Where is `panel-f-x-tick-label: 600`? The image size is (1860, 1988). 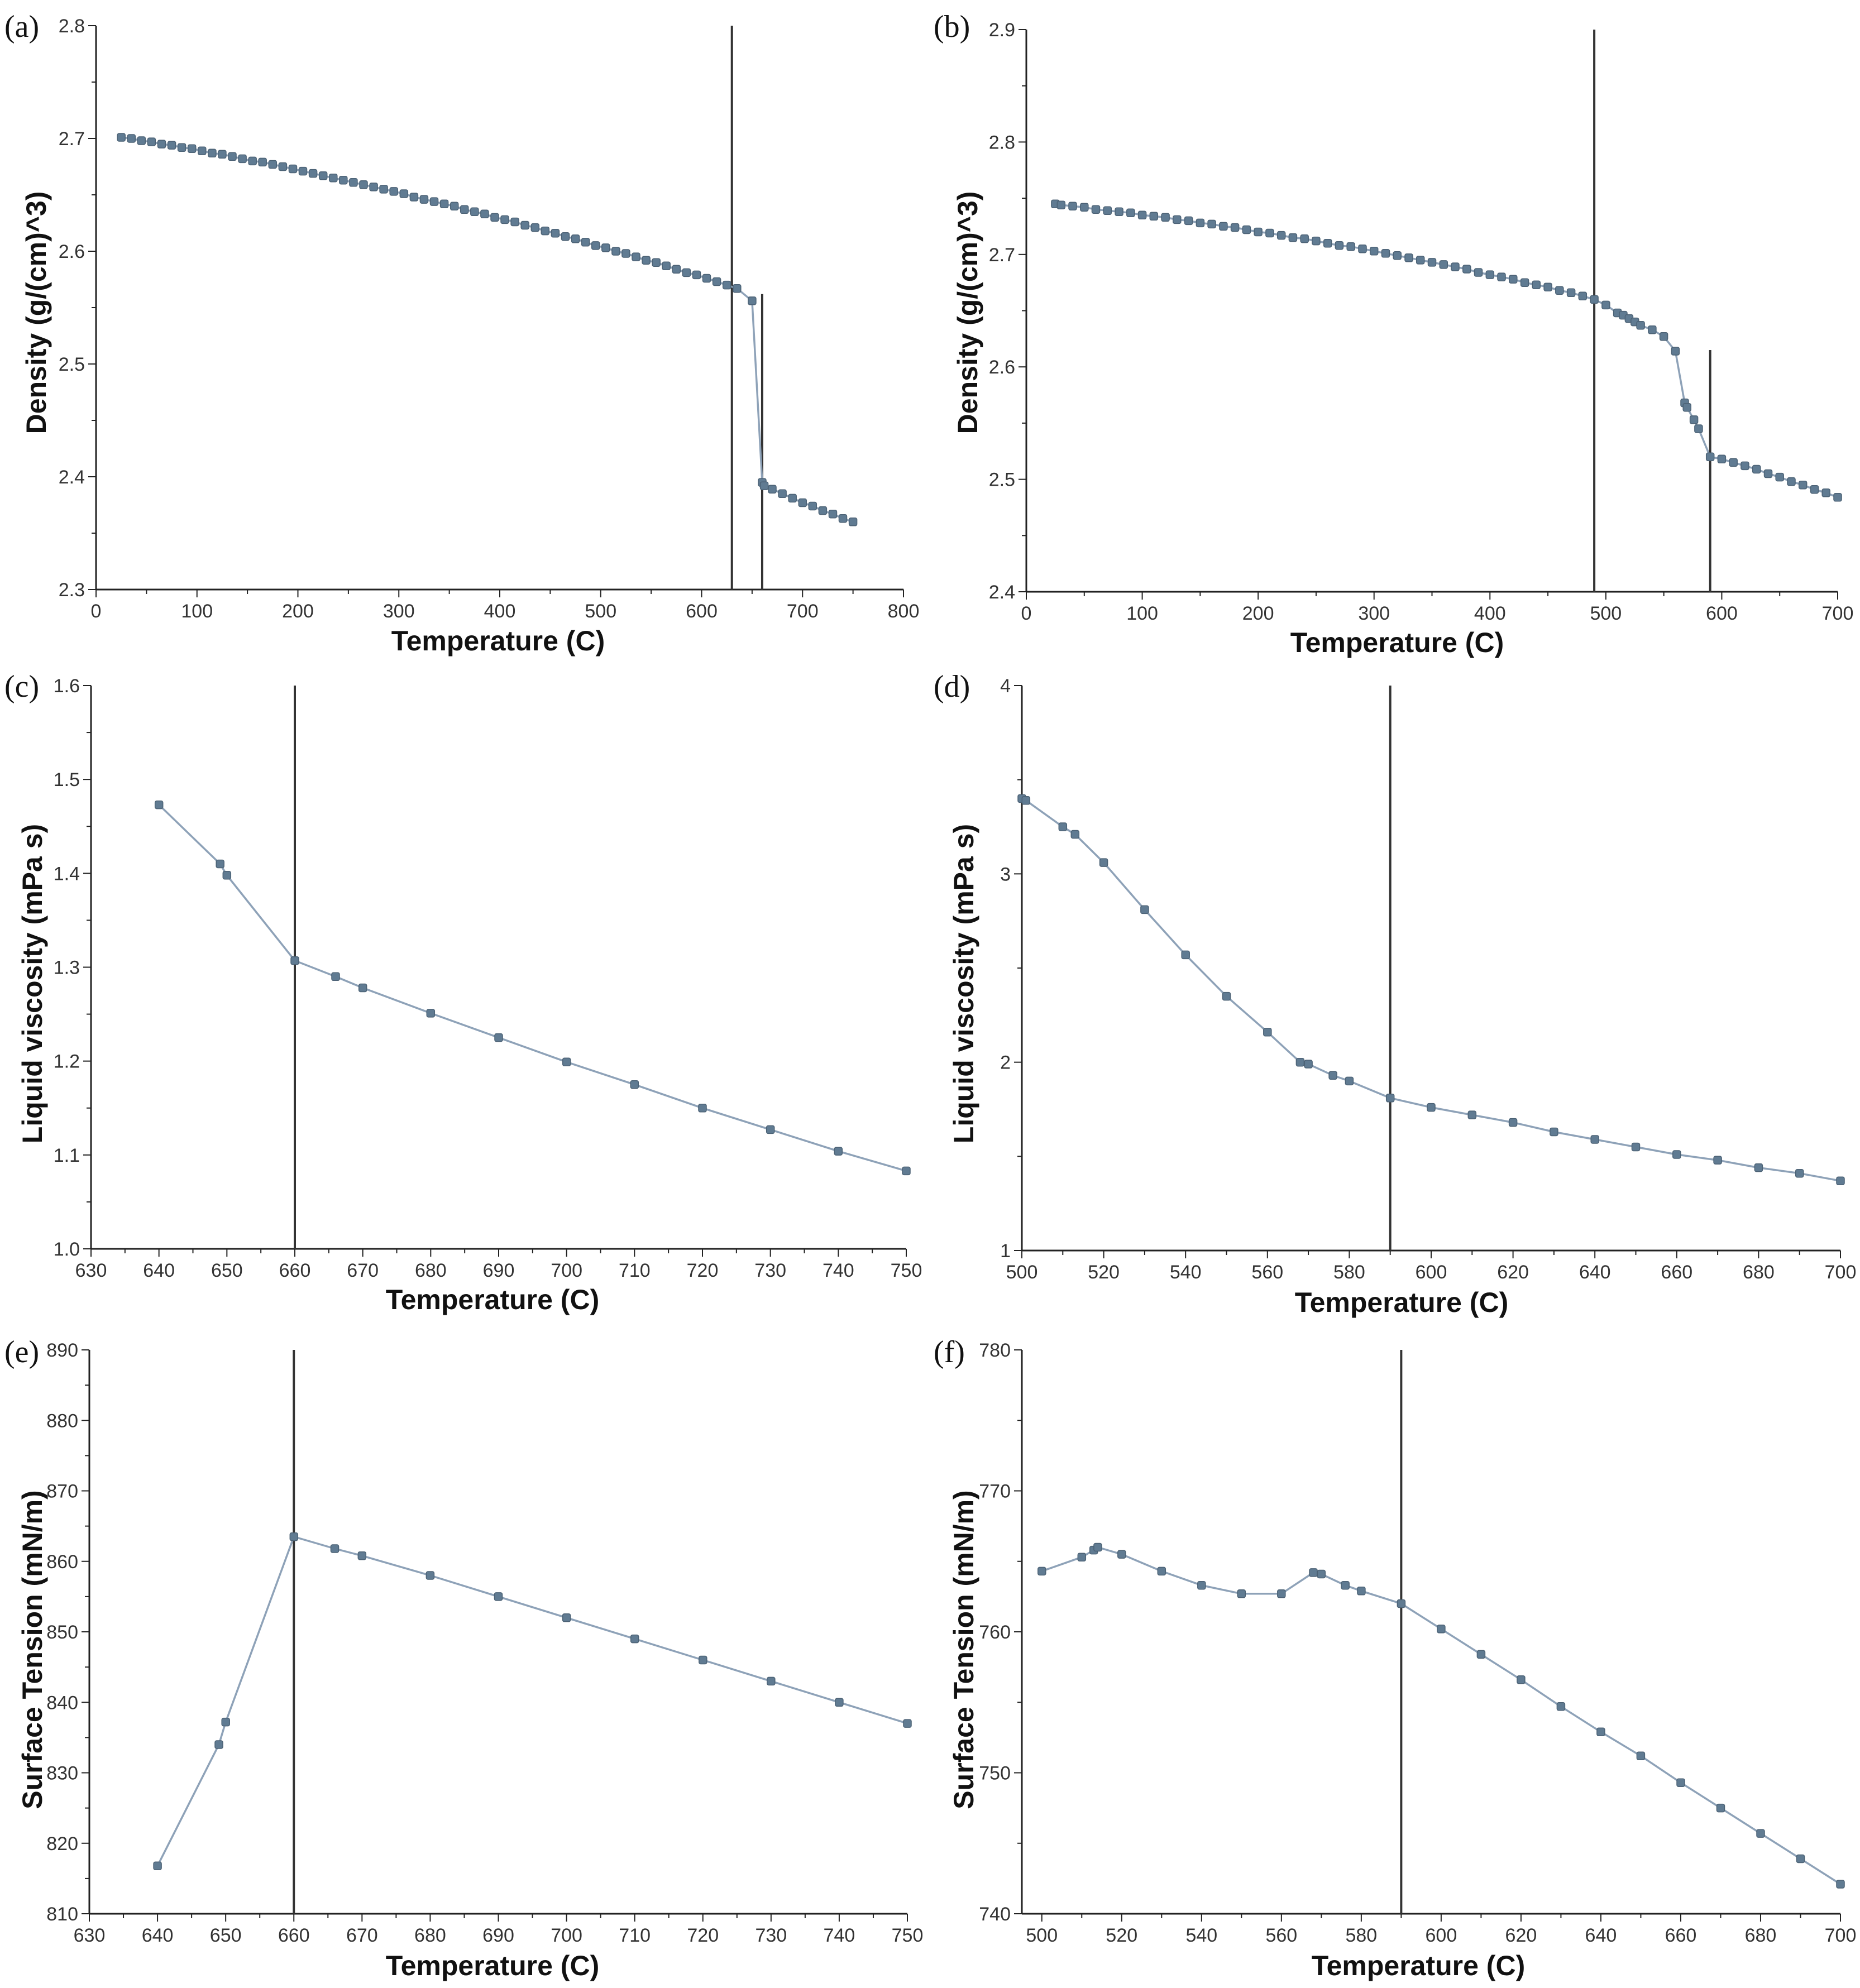 panel-f-x-tick-label: 600 is located at coordinates (1441, 1936).